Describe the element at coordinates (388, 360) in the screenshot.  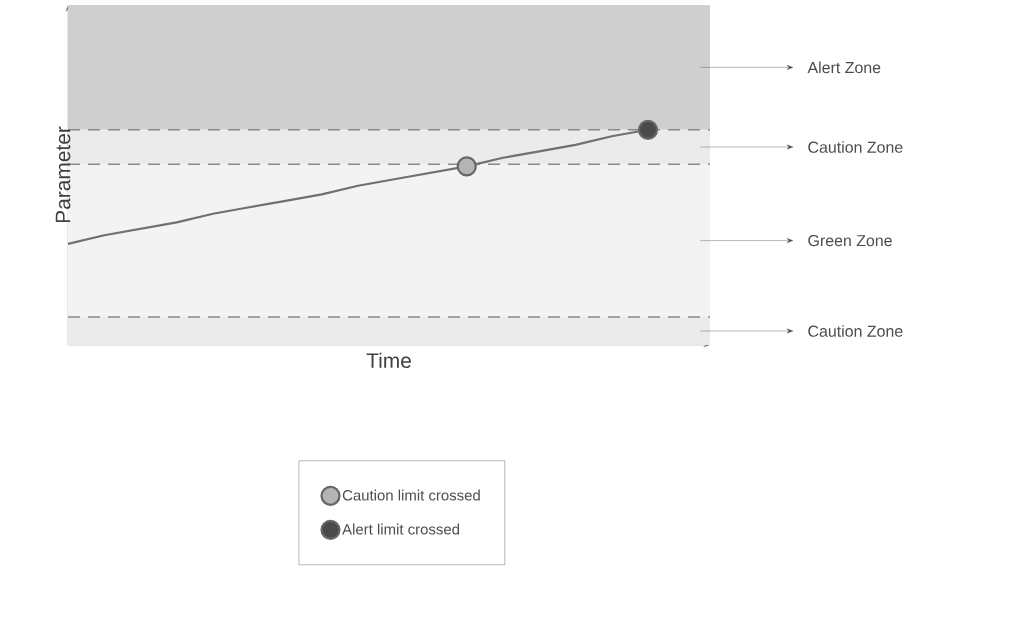
I see `x-axis-title: Time` at that location.